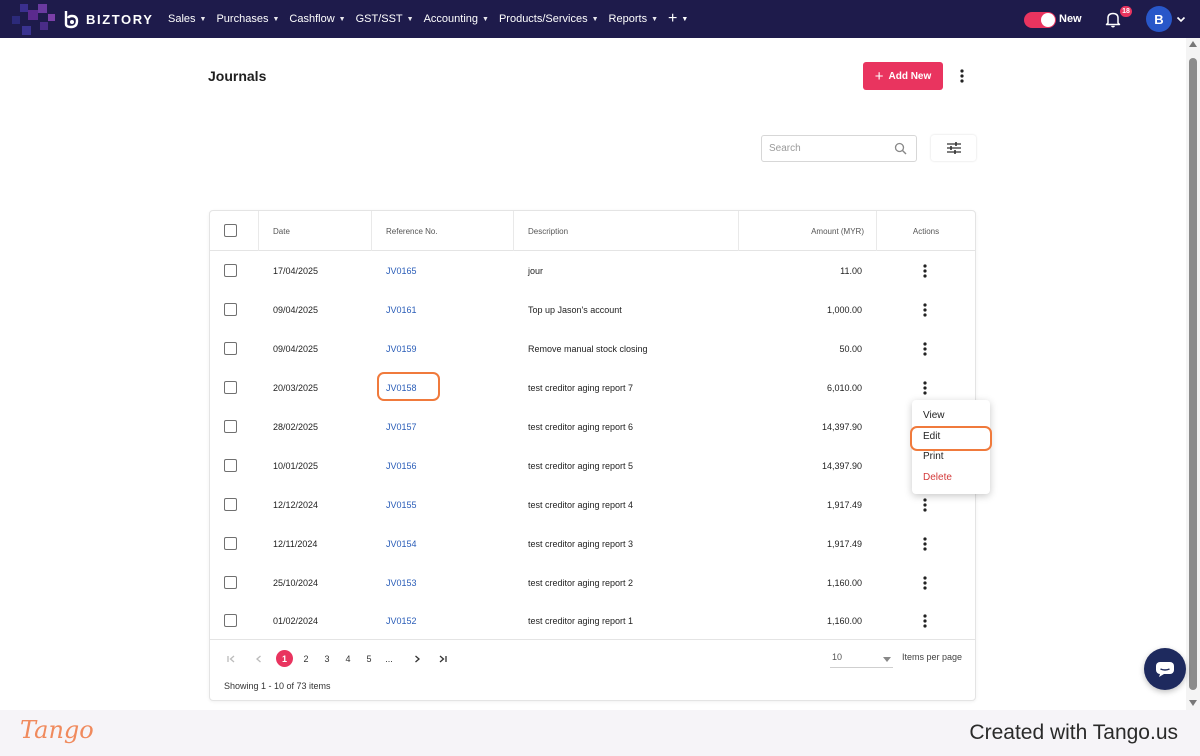 This screenshot has width=1200, height=756. I want to click on cell-date: 09/04/2025, so click(296, 309).